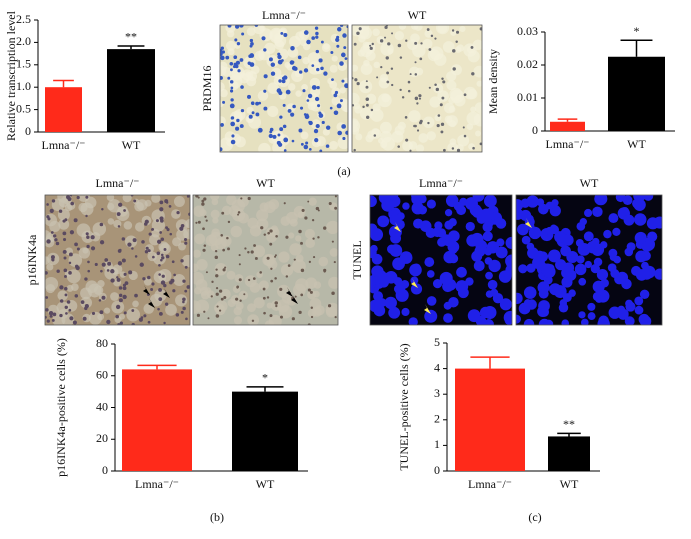 The image size is (691, 539). What do you see at coordinates (636, 144) in the screenshot?
I see `x-tick-label: WT` at bounding box center [636, 144].